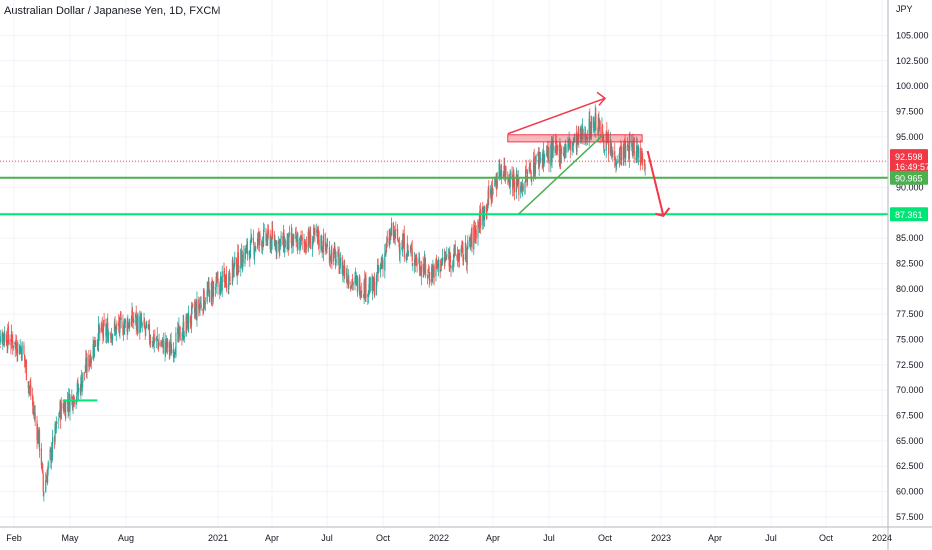 The image size is (932, 550). Describe the element at coordinates (909, 215) in the screenshot. I see `support-lower-tag-text: 87.361` at that location.